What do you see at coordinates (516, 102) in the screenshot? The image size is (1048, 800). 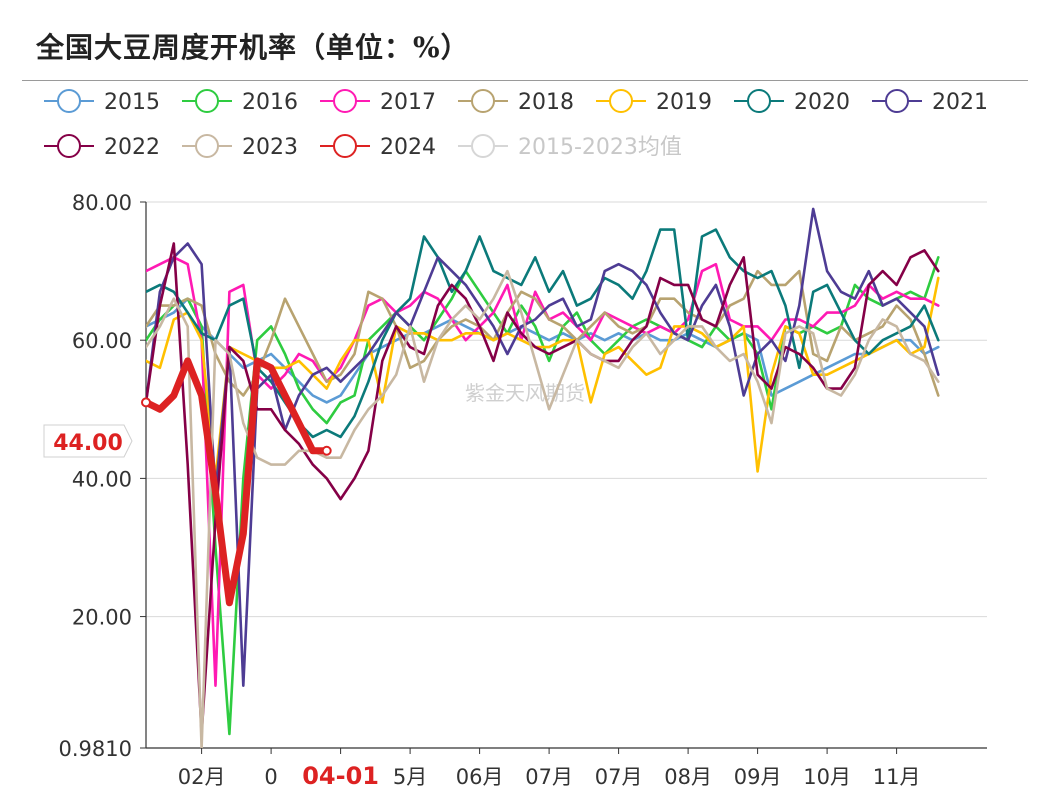 I see `legend-item-2018: 2018` at bounding box center [516, 102].